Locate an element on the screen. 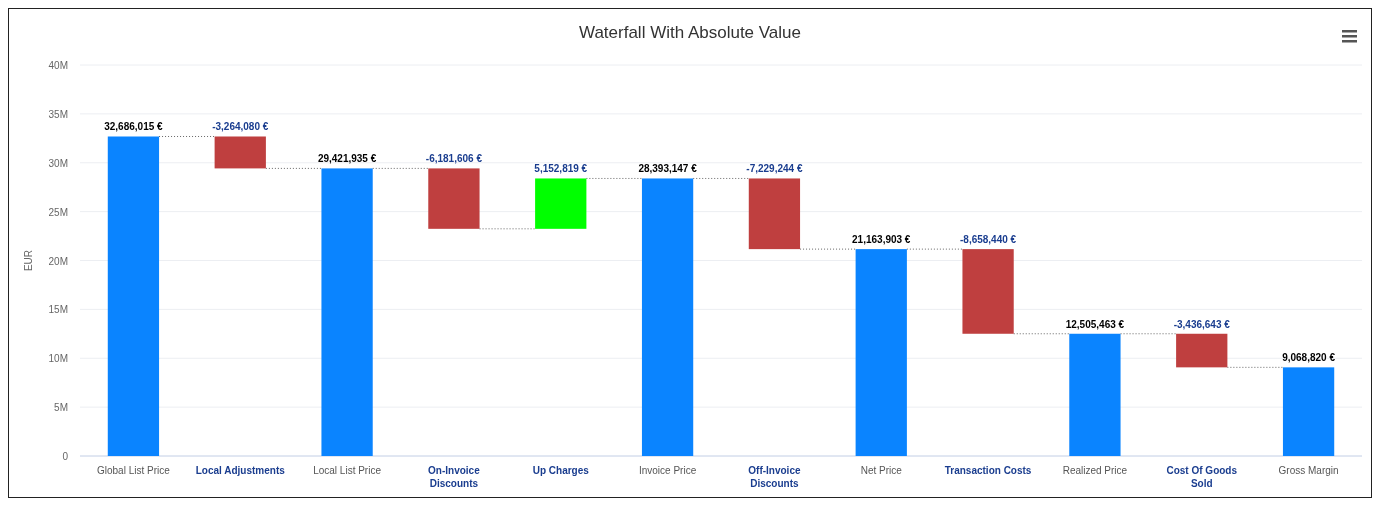 The height and width of the screenshot is (508, 1380). y-tick-label: 20M is located at coordinates (58, 261).